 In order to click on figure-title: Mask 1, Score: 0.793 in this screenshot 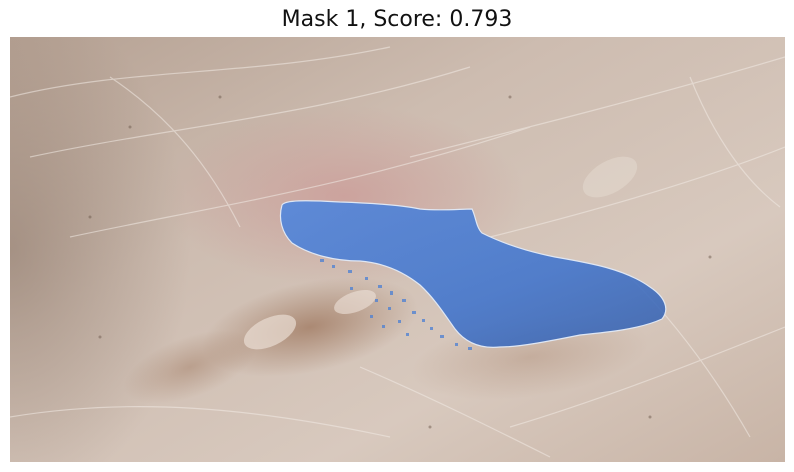, I will do `click(397, 19)`.